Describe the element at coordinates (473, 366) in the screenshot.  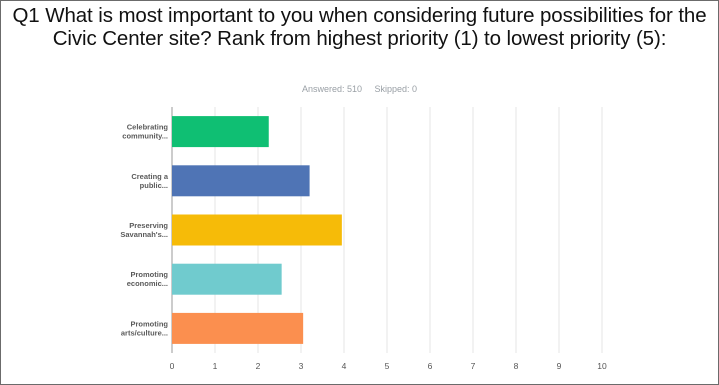
I see `x-tick-label: 7` at that location.